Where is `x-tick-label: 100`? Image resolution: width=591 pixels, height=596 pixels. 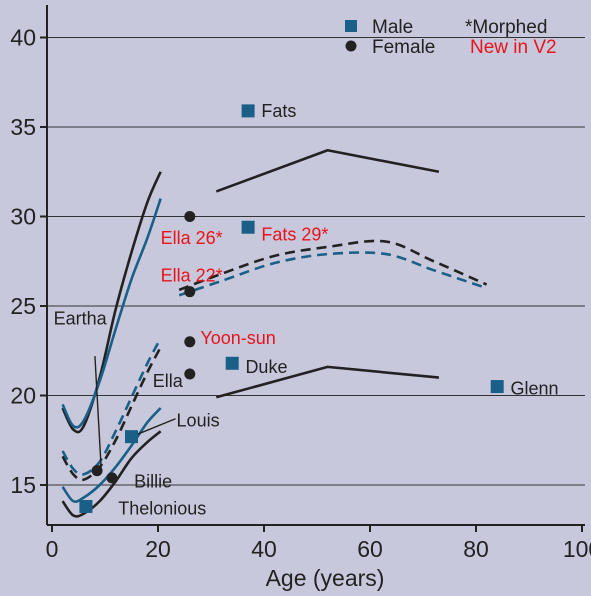 x-tick-label: 100 is located at coordinates (577, 549).